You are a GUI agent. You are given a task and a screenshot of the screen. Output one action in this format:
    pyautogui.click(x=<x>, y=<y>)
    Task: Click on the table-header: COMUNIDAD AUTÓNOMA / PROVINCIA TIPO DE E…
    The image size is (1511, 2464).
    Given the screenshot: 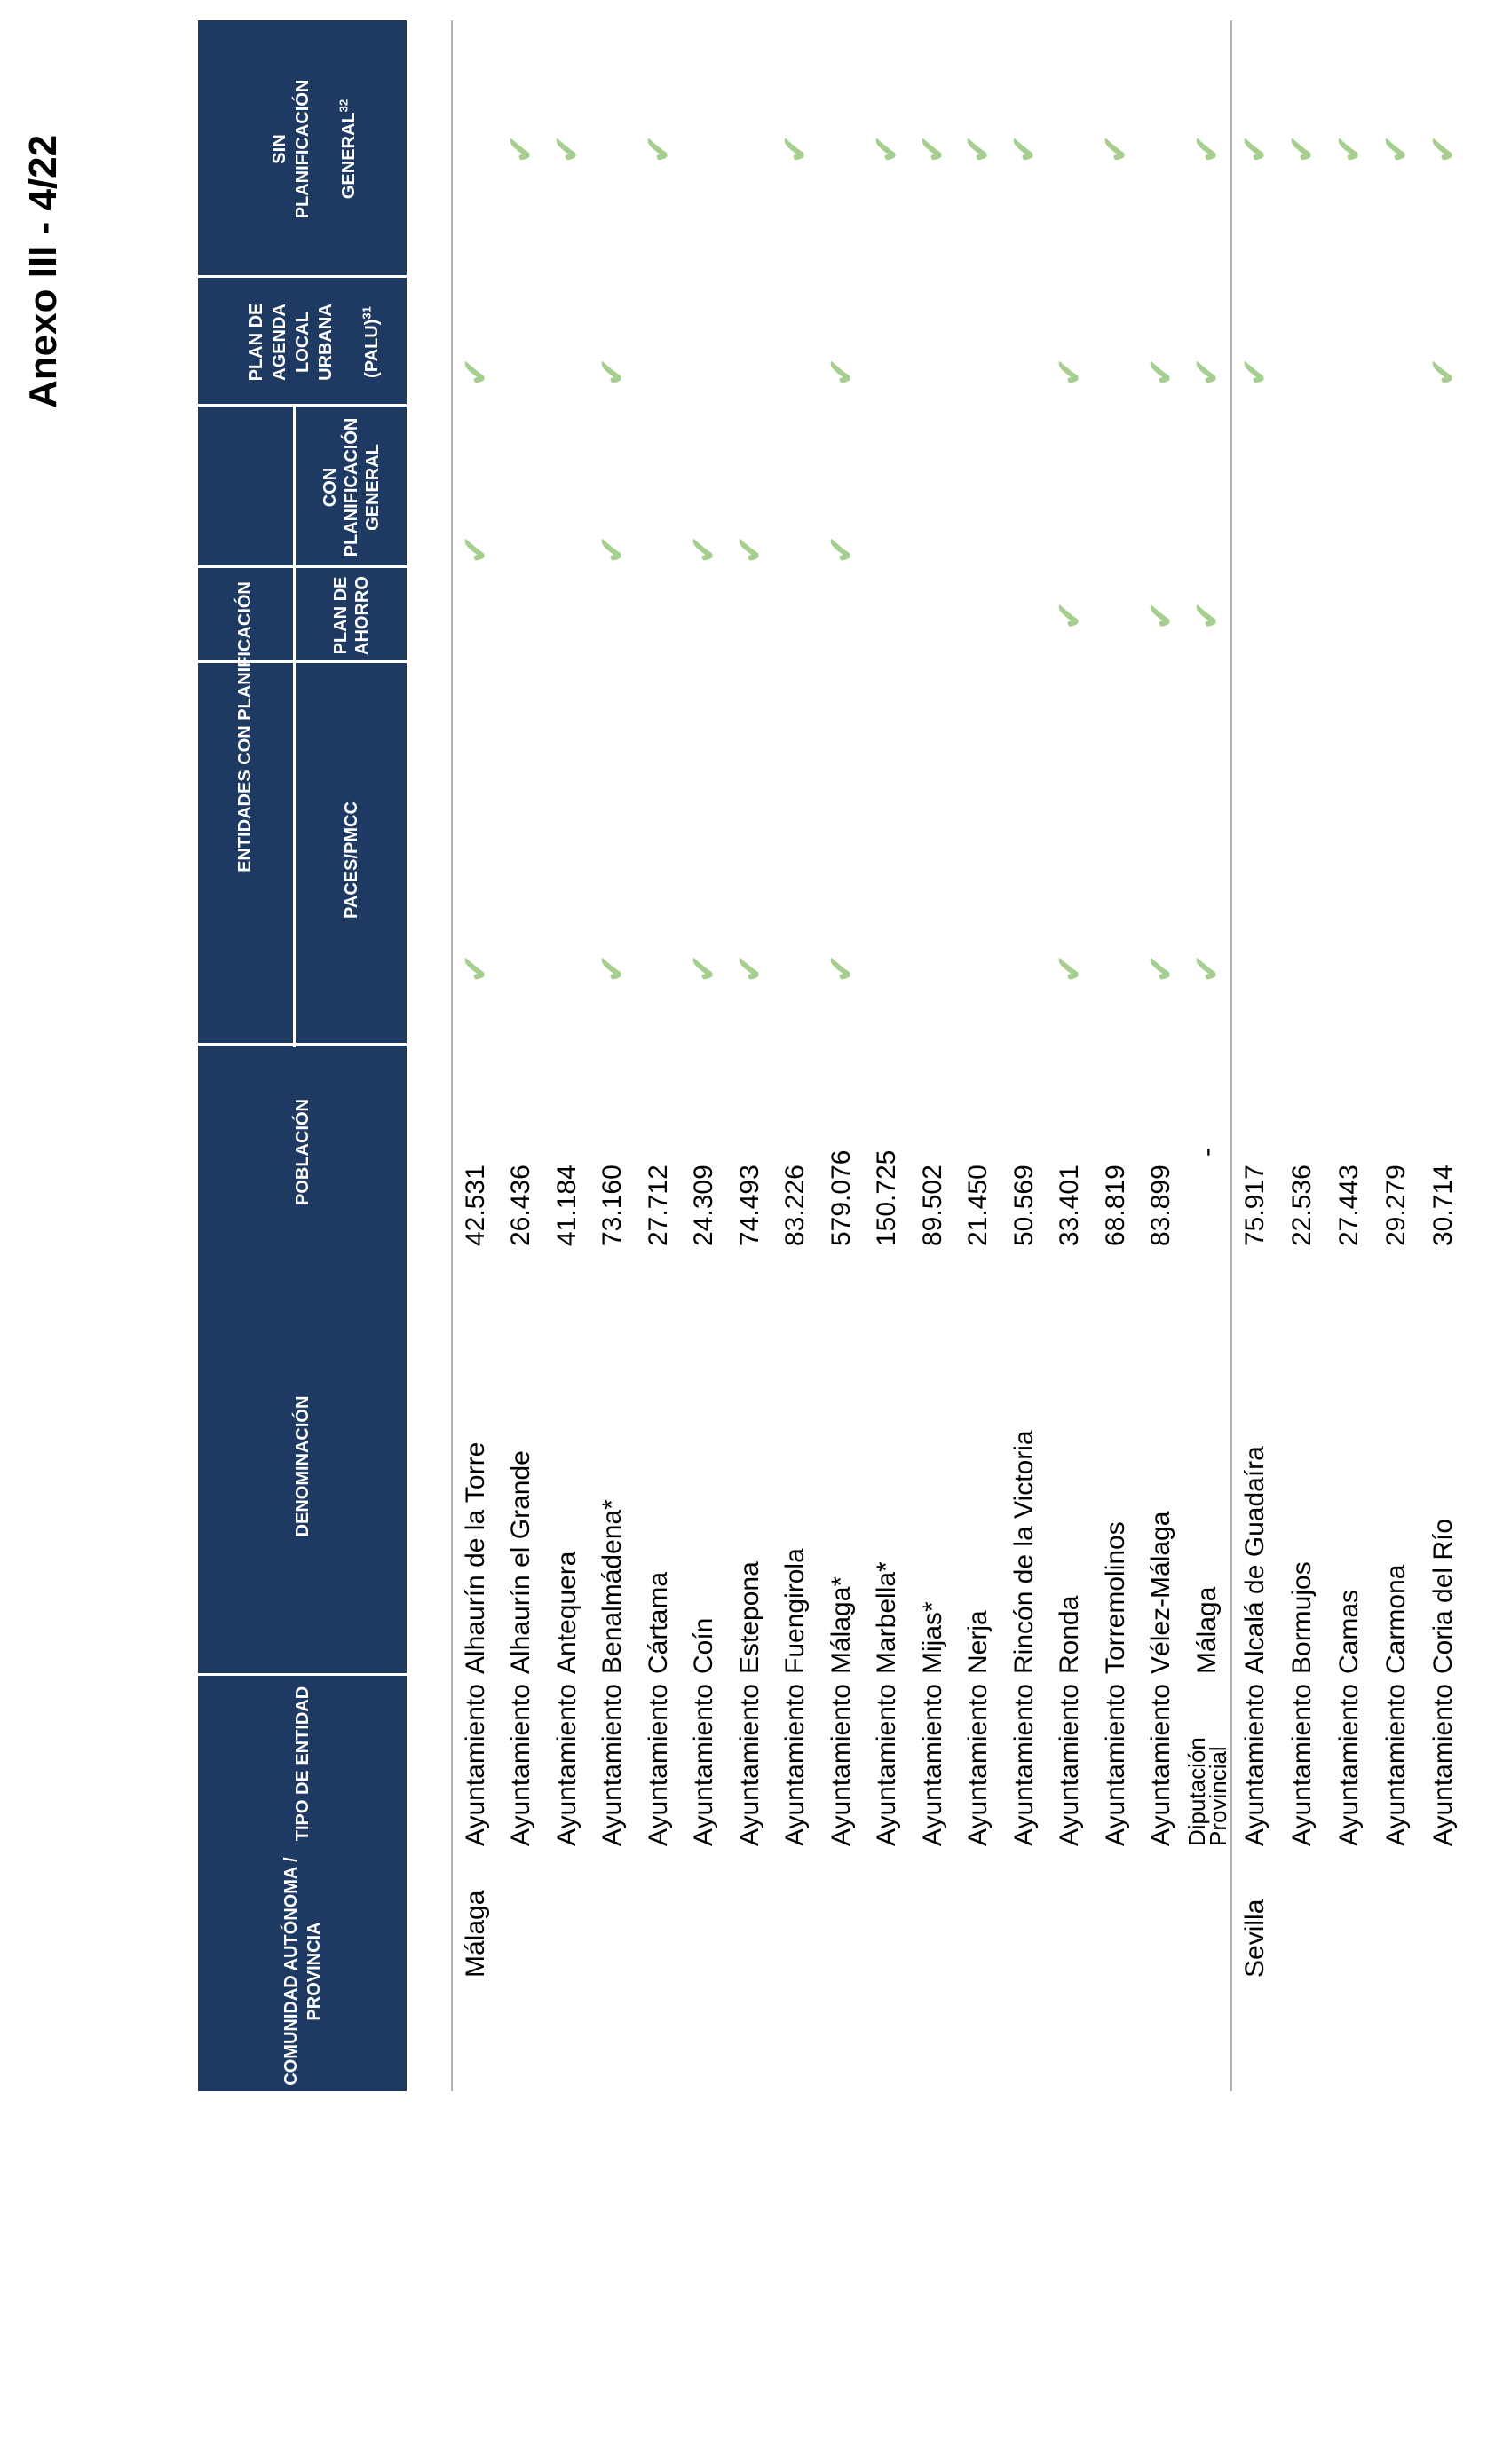 What is the action you would take?
    pyautogui.click(x=302, y=1055)
    